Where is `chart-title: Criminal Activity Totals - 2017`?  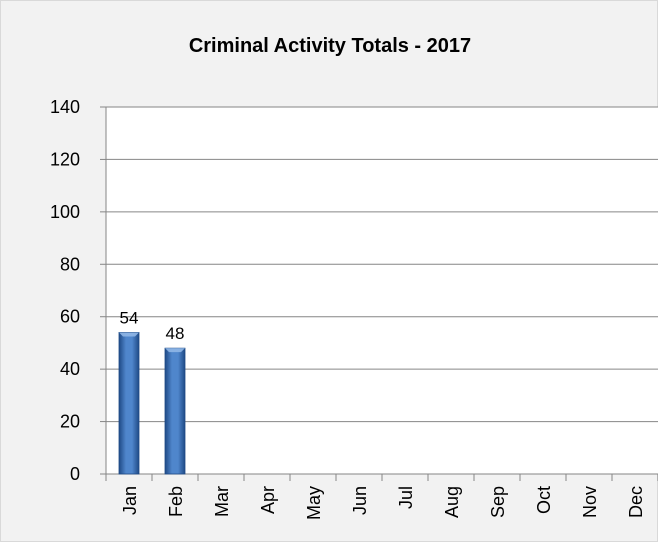 chart-title: Criminal Activity Totals - 2017 is located at coordinates (330, 46).